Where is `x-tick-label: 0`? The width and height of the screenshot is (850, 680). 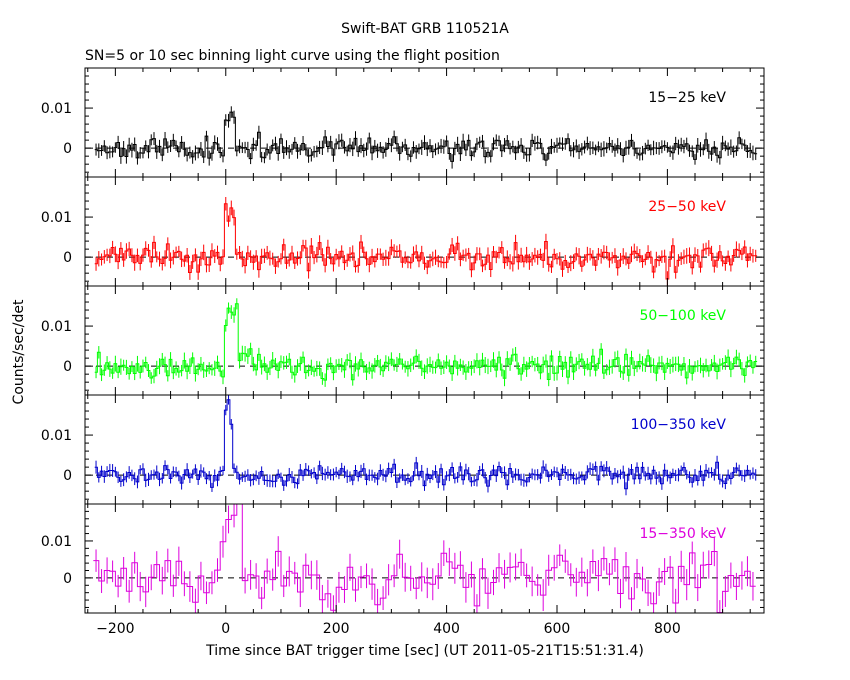
x-tick-label: 0 is located at coordinates (225, 629).